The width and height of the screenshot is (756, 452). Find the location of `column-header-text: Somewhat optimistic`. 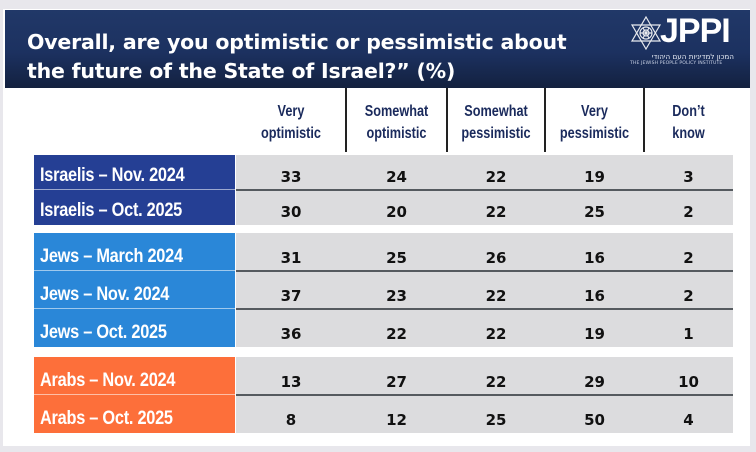

column-header-text: Somewhat optimistic is located at coordinates (397, 123).